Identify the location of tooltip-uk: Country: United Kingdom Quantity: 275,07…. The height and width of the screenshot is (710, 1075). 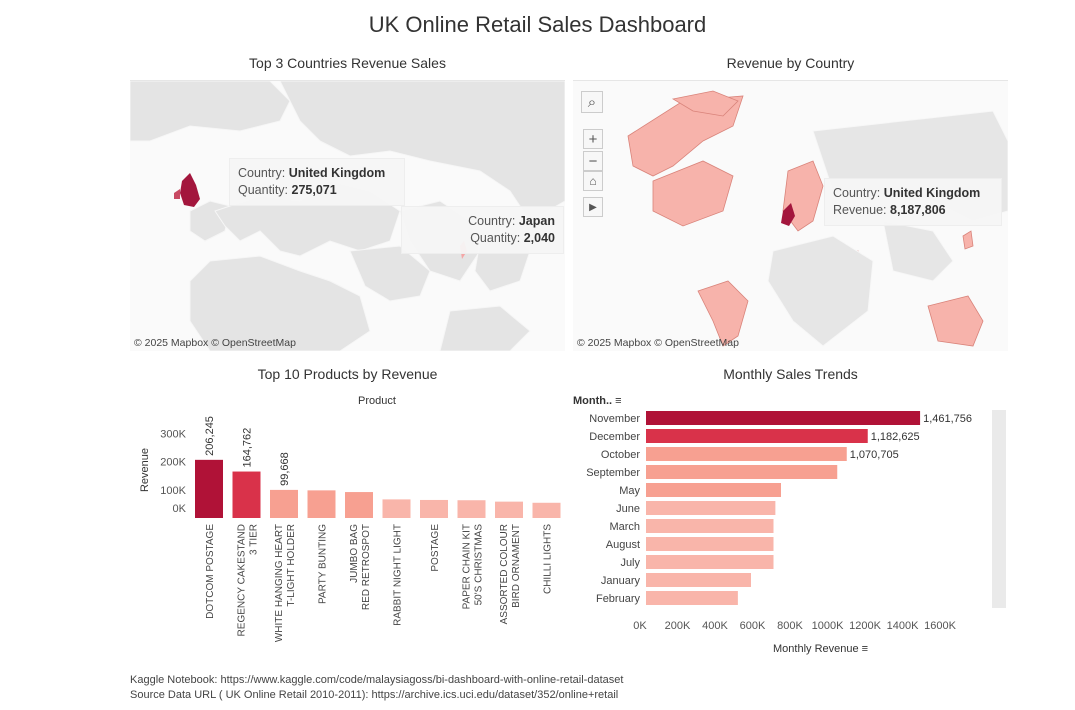
(317, 182).